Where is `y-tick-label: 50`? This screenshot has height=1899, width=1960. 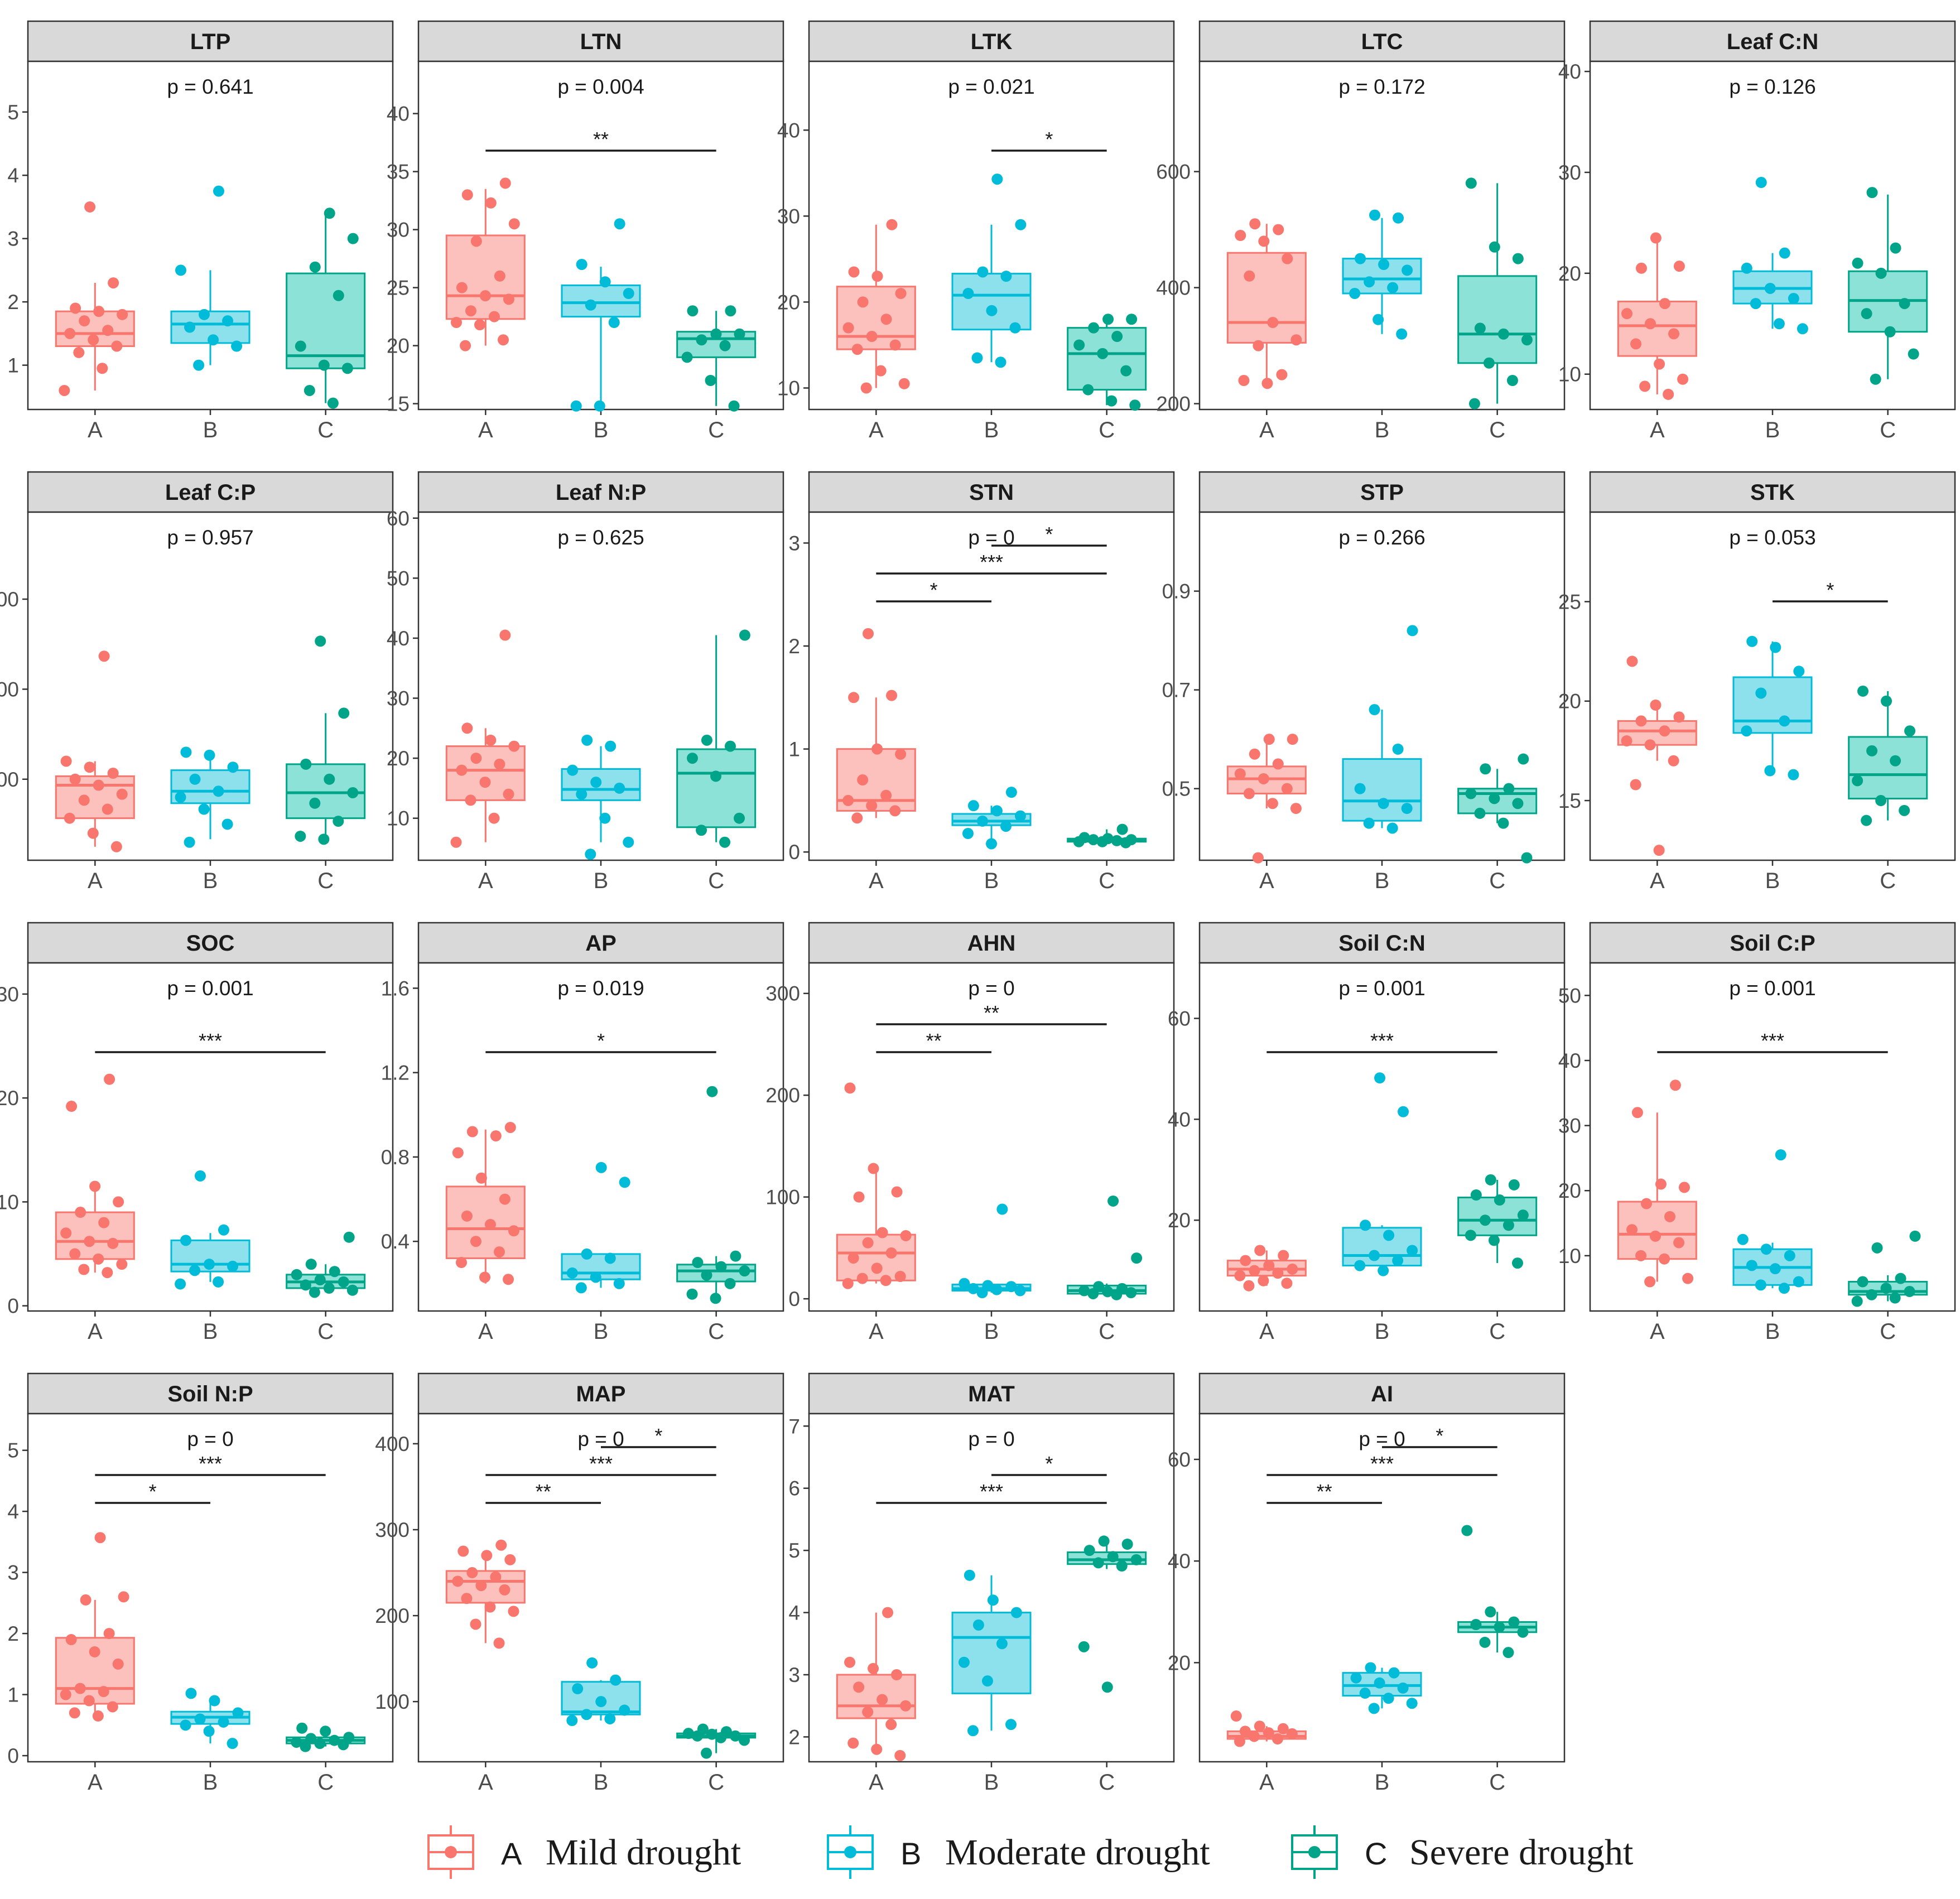
y-tick-label: 50 is located at coordinates (1569, 995).